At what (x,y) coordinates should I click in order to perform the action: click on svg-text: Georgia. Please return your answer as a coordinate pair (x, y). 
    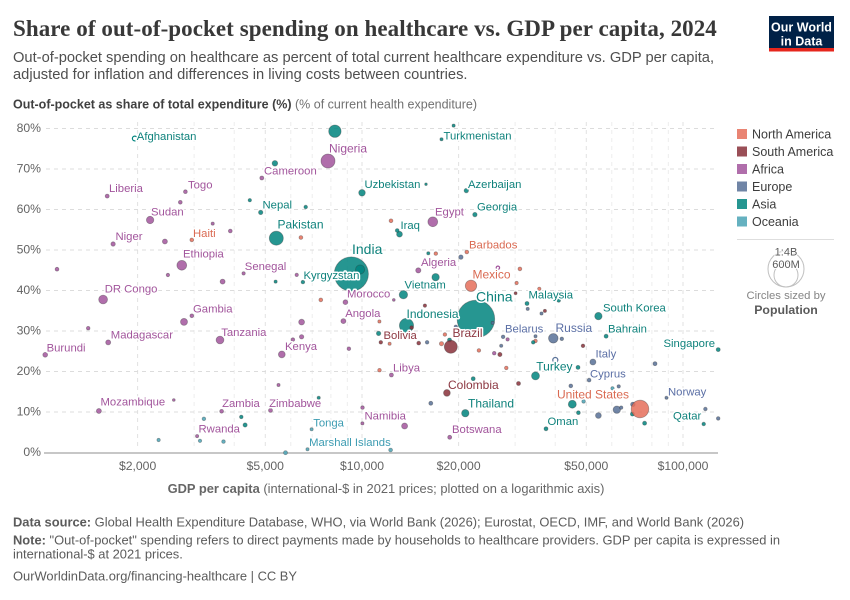
    Looking at the image, I should click on (497, 208).